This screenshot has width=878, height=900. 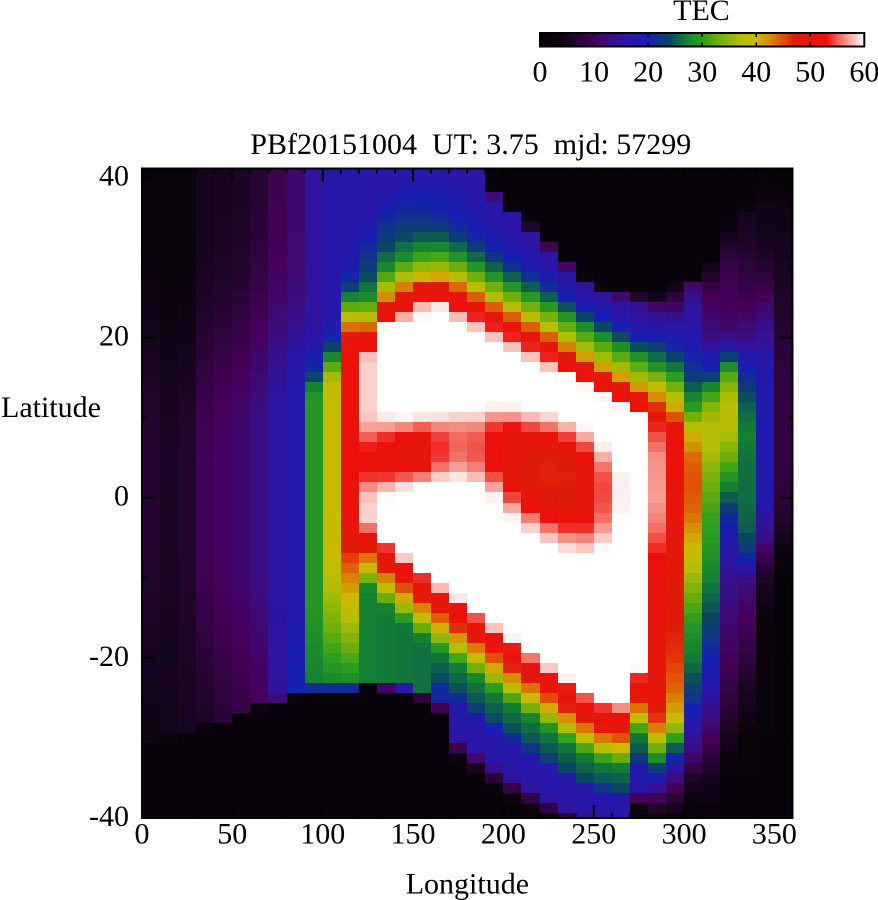 What do you see at coordinates (684, 834) in the screenshot?
I see `svg-text: 300` at bounding box center [684, 834].